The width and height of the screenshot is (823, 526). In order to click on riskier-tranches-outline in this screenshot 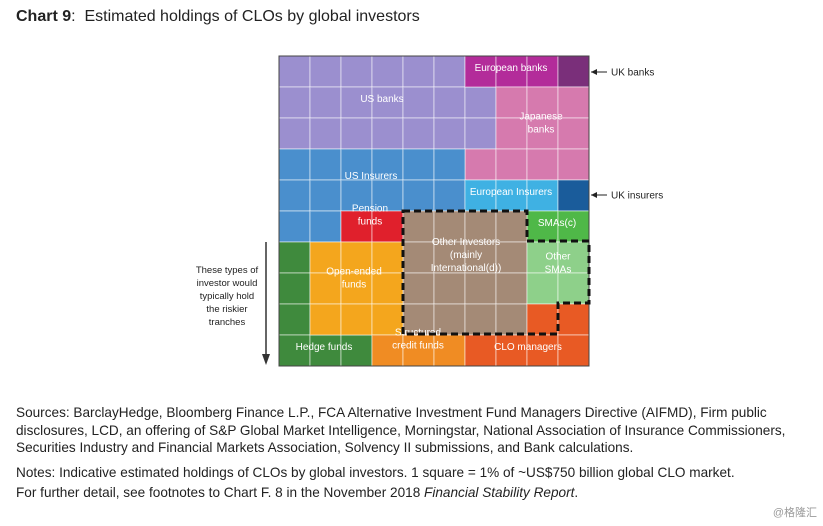, I will do `click(496, 272)`.